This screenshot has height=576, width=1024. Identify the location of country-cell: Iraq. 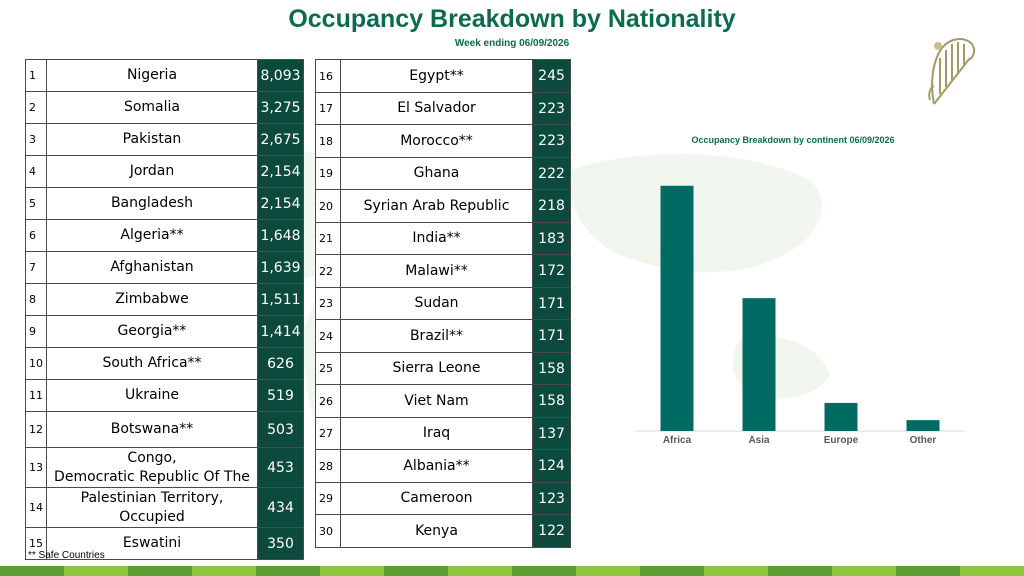
(436, 433).